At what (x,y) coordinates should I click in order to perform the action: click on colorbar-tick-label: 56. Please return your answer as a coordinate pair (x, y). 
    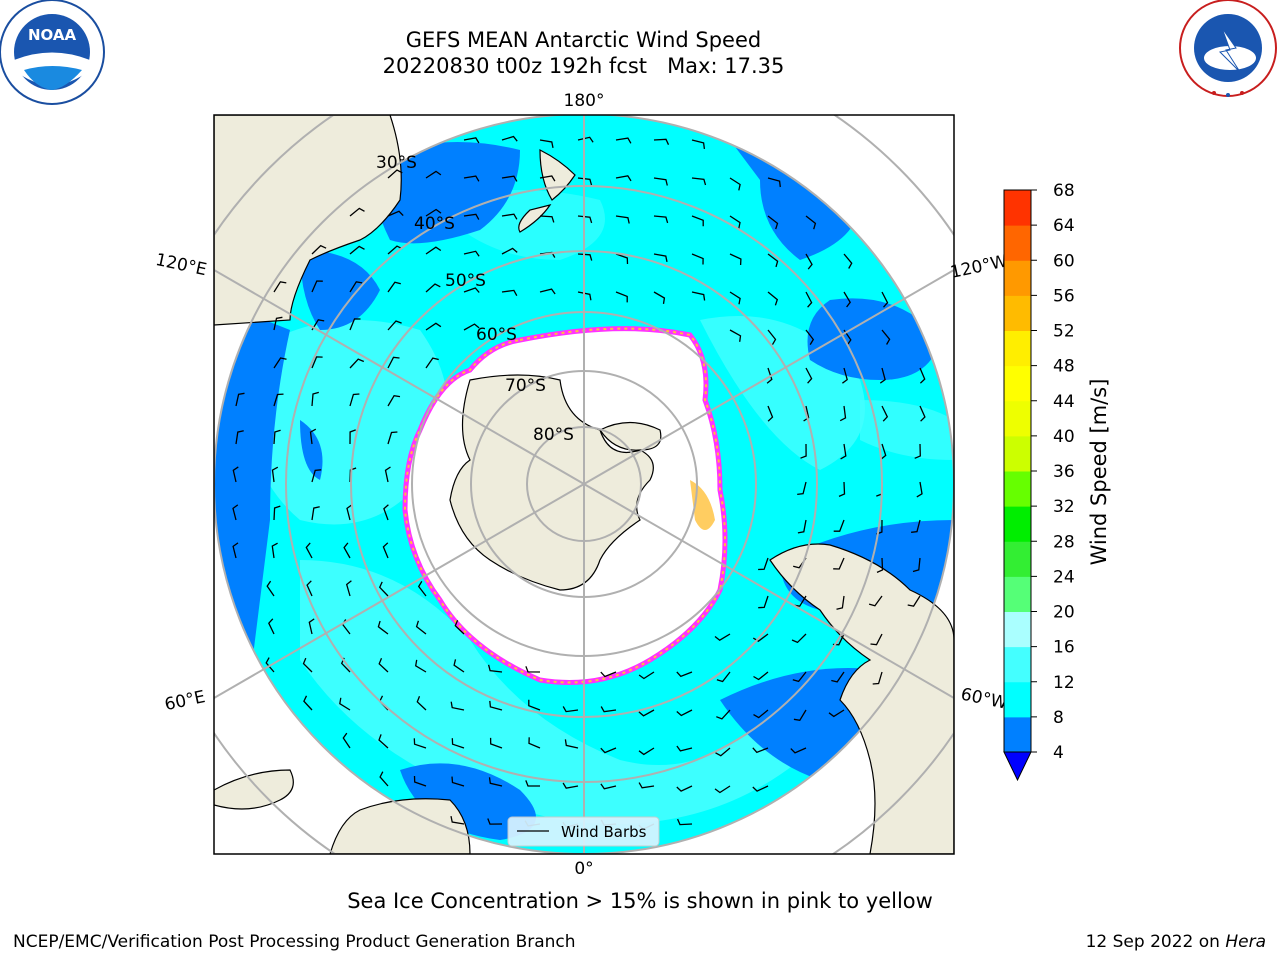
    Looking at the image, I should click on (1064, 296).